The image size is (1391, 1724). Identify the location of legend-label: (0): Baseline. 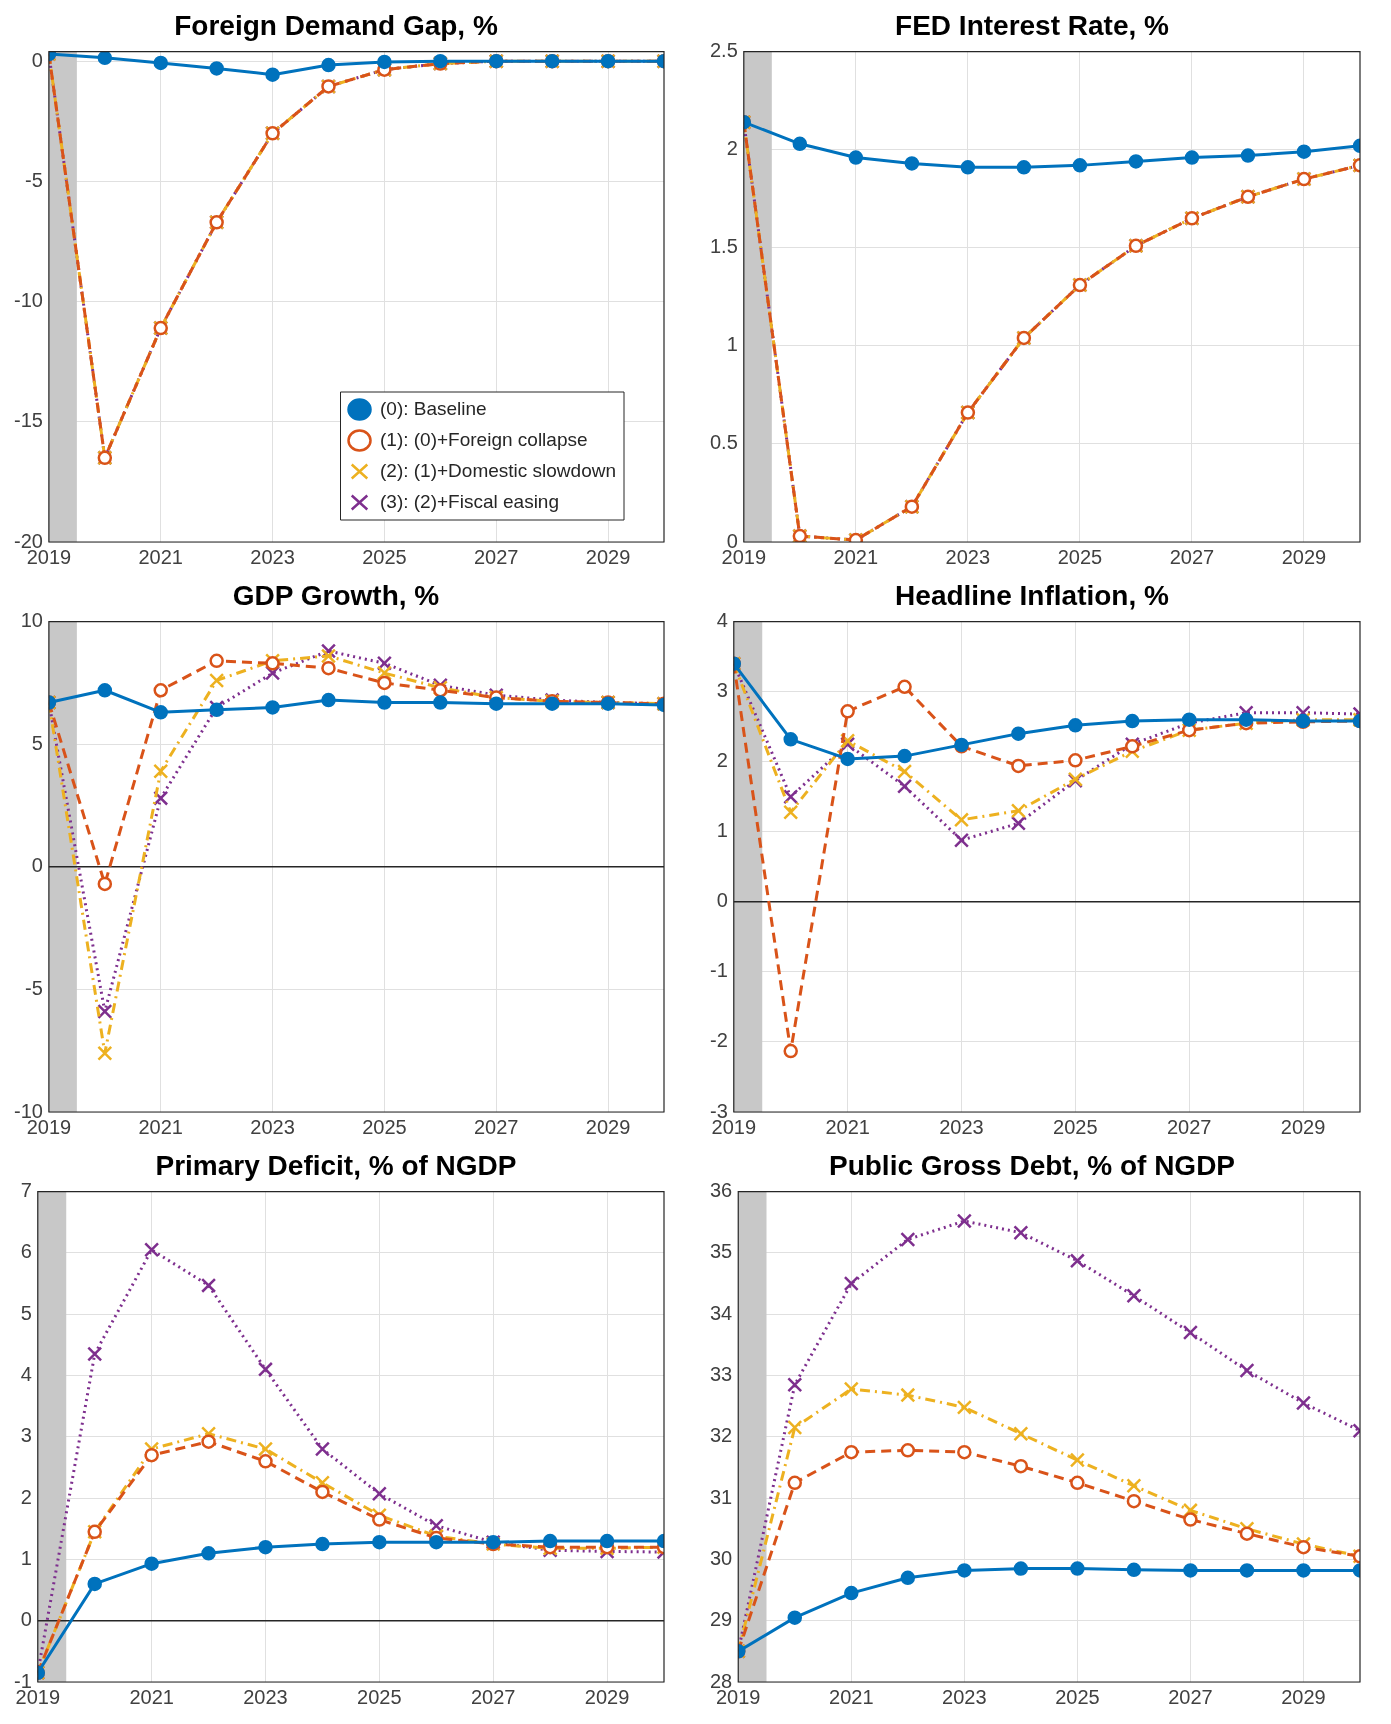
(433, 408).